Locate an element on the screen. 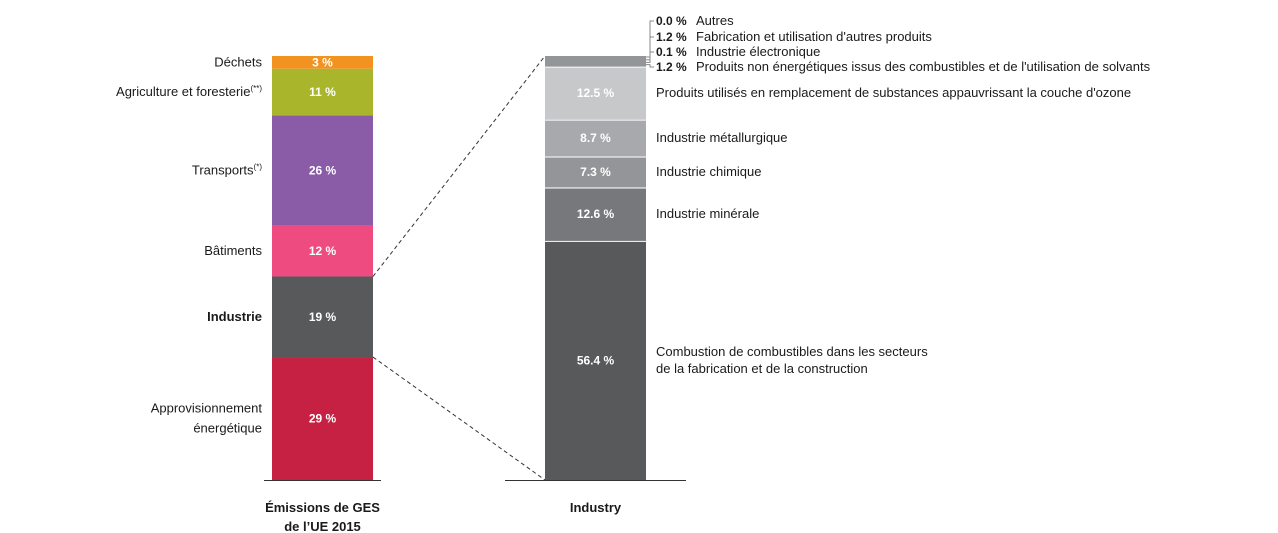 Image resolution: width=1278 pixels, height=533 pixels. data-label-dechets: 3 % is located at coordinates (322, 62).